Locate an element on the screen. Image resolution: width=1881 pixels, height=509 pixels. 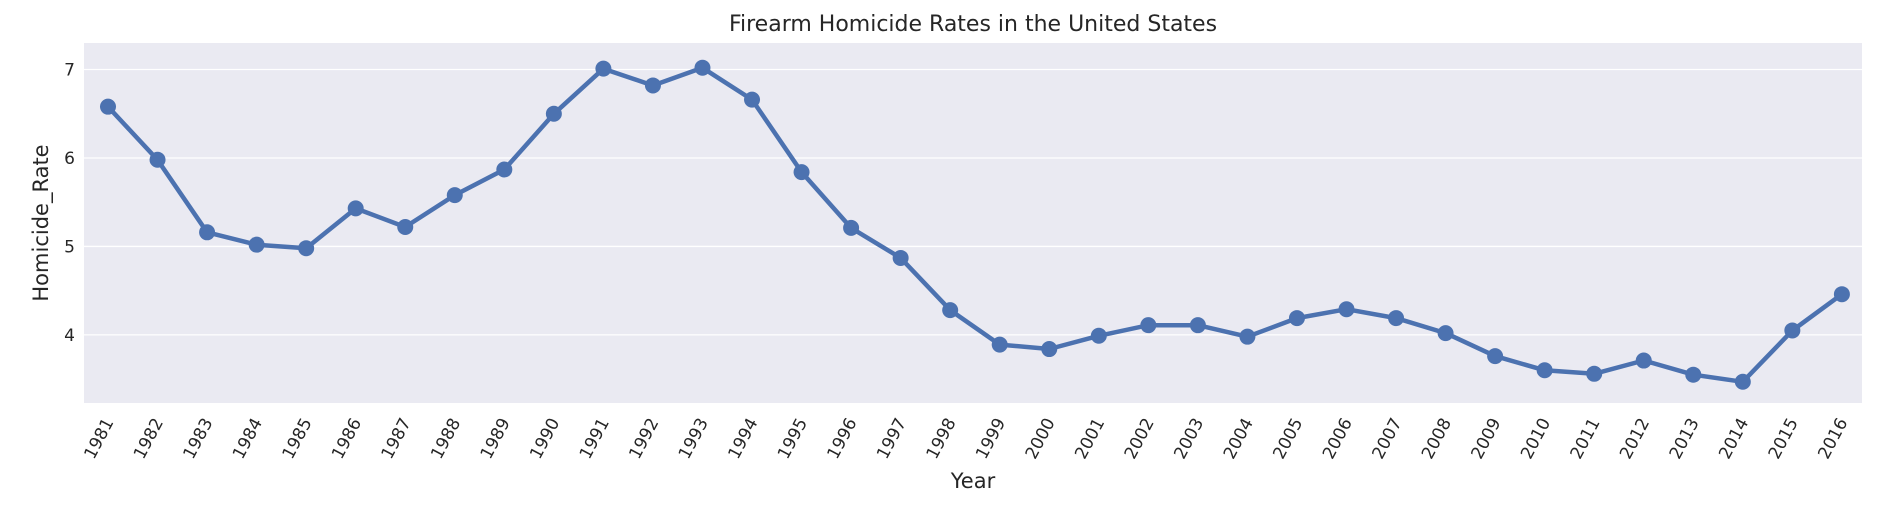
x-tick-label: 1983 is located at coordinates (199, 439).